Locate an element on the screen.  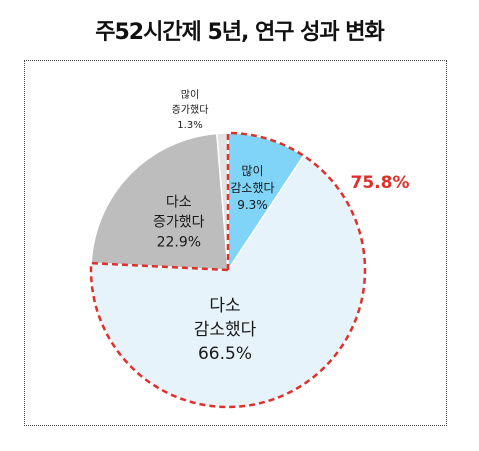
slice-value-label-3: 1.3% is located at coordinates (189, 125).